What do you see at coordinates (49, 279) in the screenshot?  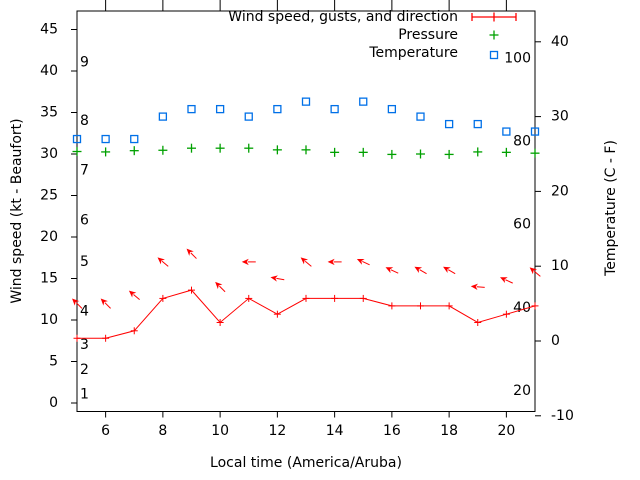 I see `y-left-tick-label: 15` at bounding box center [49, 279].